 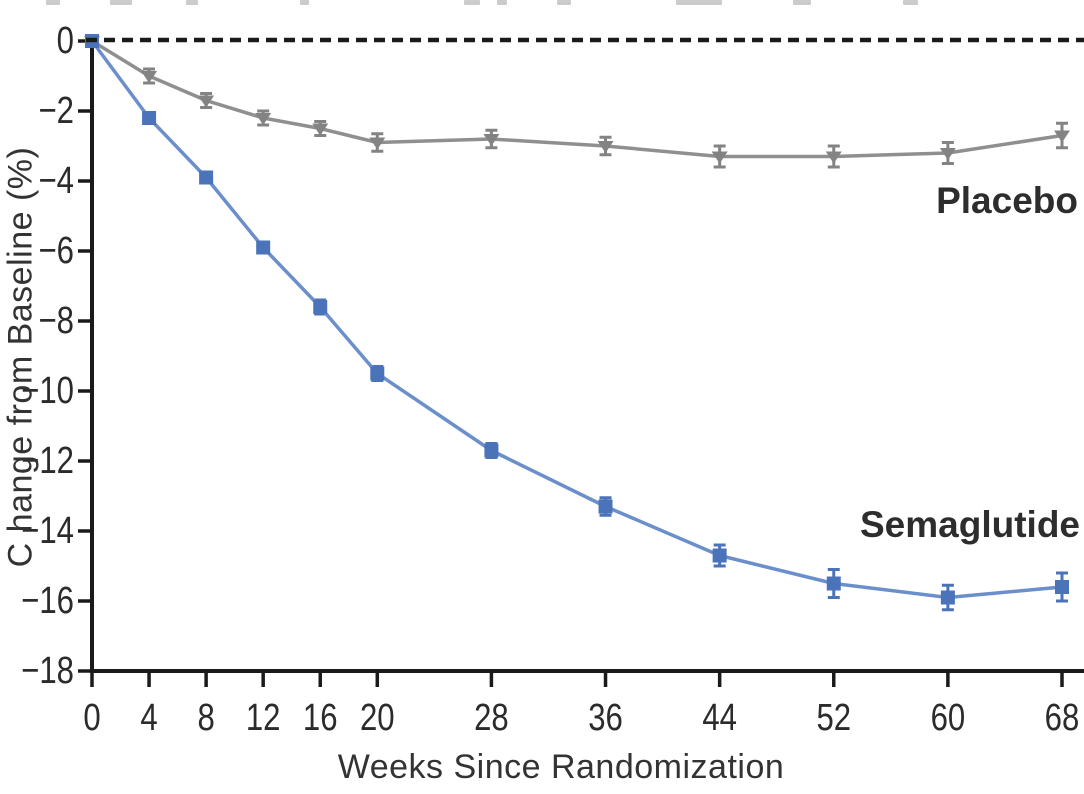 I want to click on x-tick-label-group: 60, so click(x=948, y=718).